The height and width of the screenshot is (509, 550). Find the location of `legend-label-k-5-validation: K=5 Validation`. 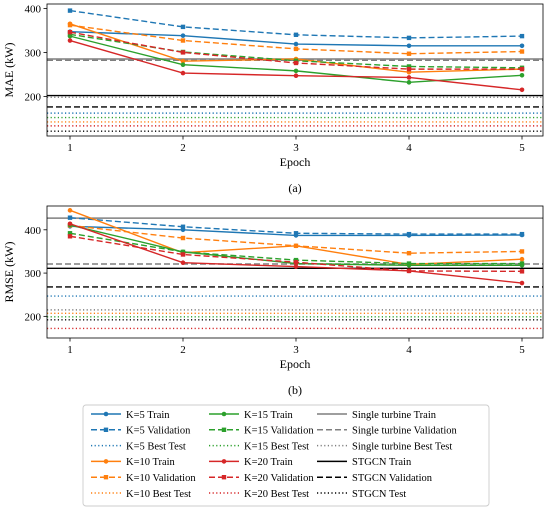

legend-label-k-5-validation: K=5 Validation is located at coordinates (158, 431).